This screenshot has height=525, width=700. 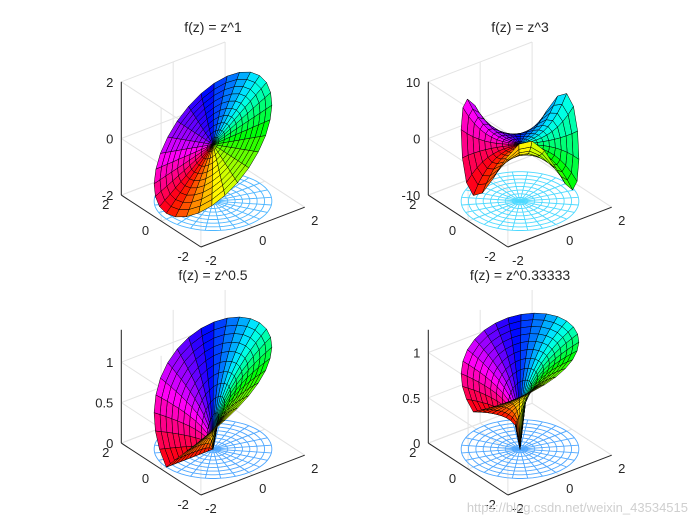 I want to click on floor-mesh, so click(x=520, y=449).